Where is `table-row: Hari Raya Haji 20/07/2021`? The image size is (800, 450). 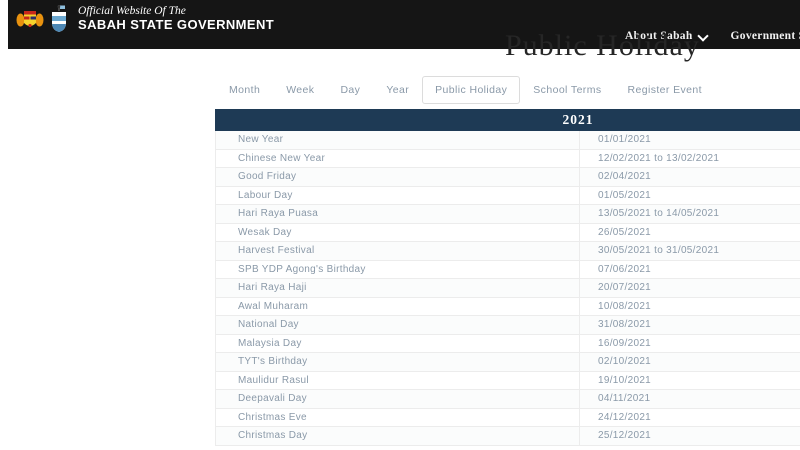
table-row: Hari Raya Haji 20/07/2021 is located at coordinates (508, 288).